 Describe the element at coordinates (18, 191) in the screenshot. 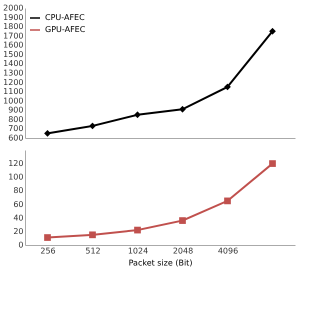

I see `y-tick-label: 80` at that location.